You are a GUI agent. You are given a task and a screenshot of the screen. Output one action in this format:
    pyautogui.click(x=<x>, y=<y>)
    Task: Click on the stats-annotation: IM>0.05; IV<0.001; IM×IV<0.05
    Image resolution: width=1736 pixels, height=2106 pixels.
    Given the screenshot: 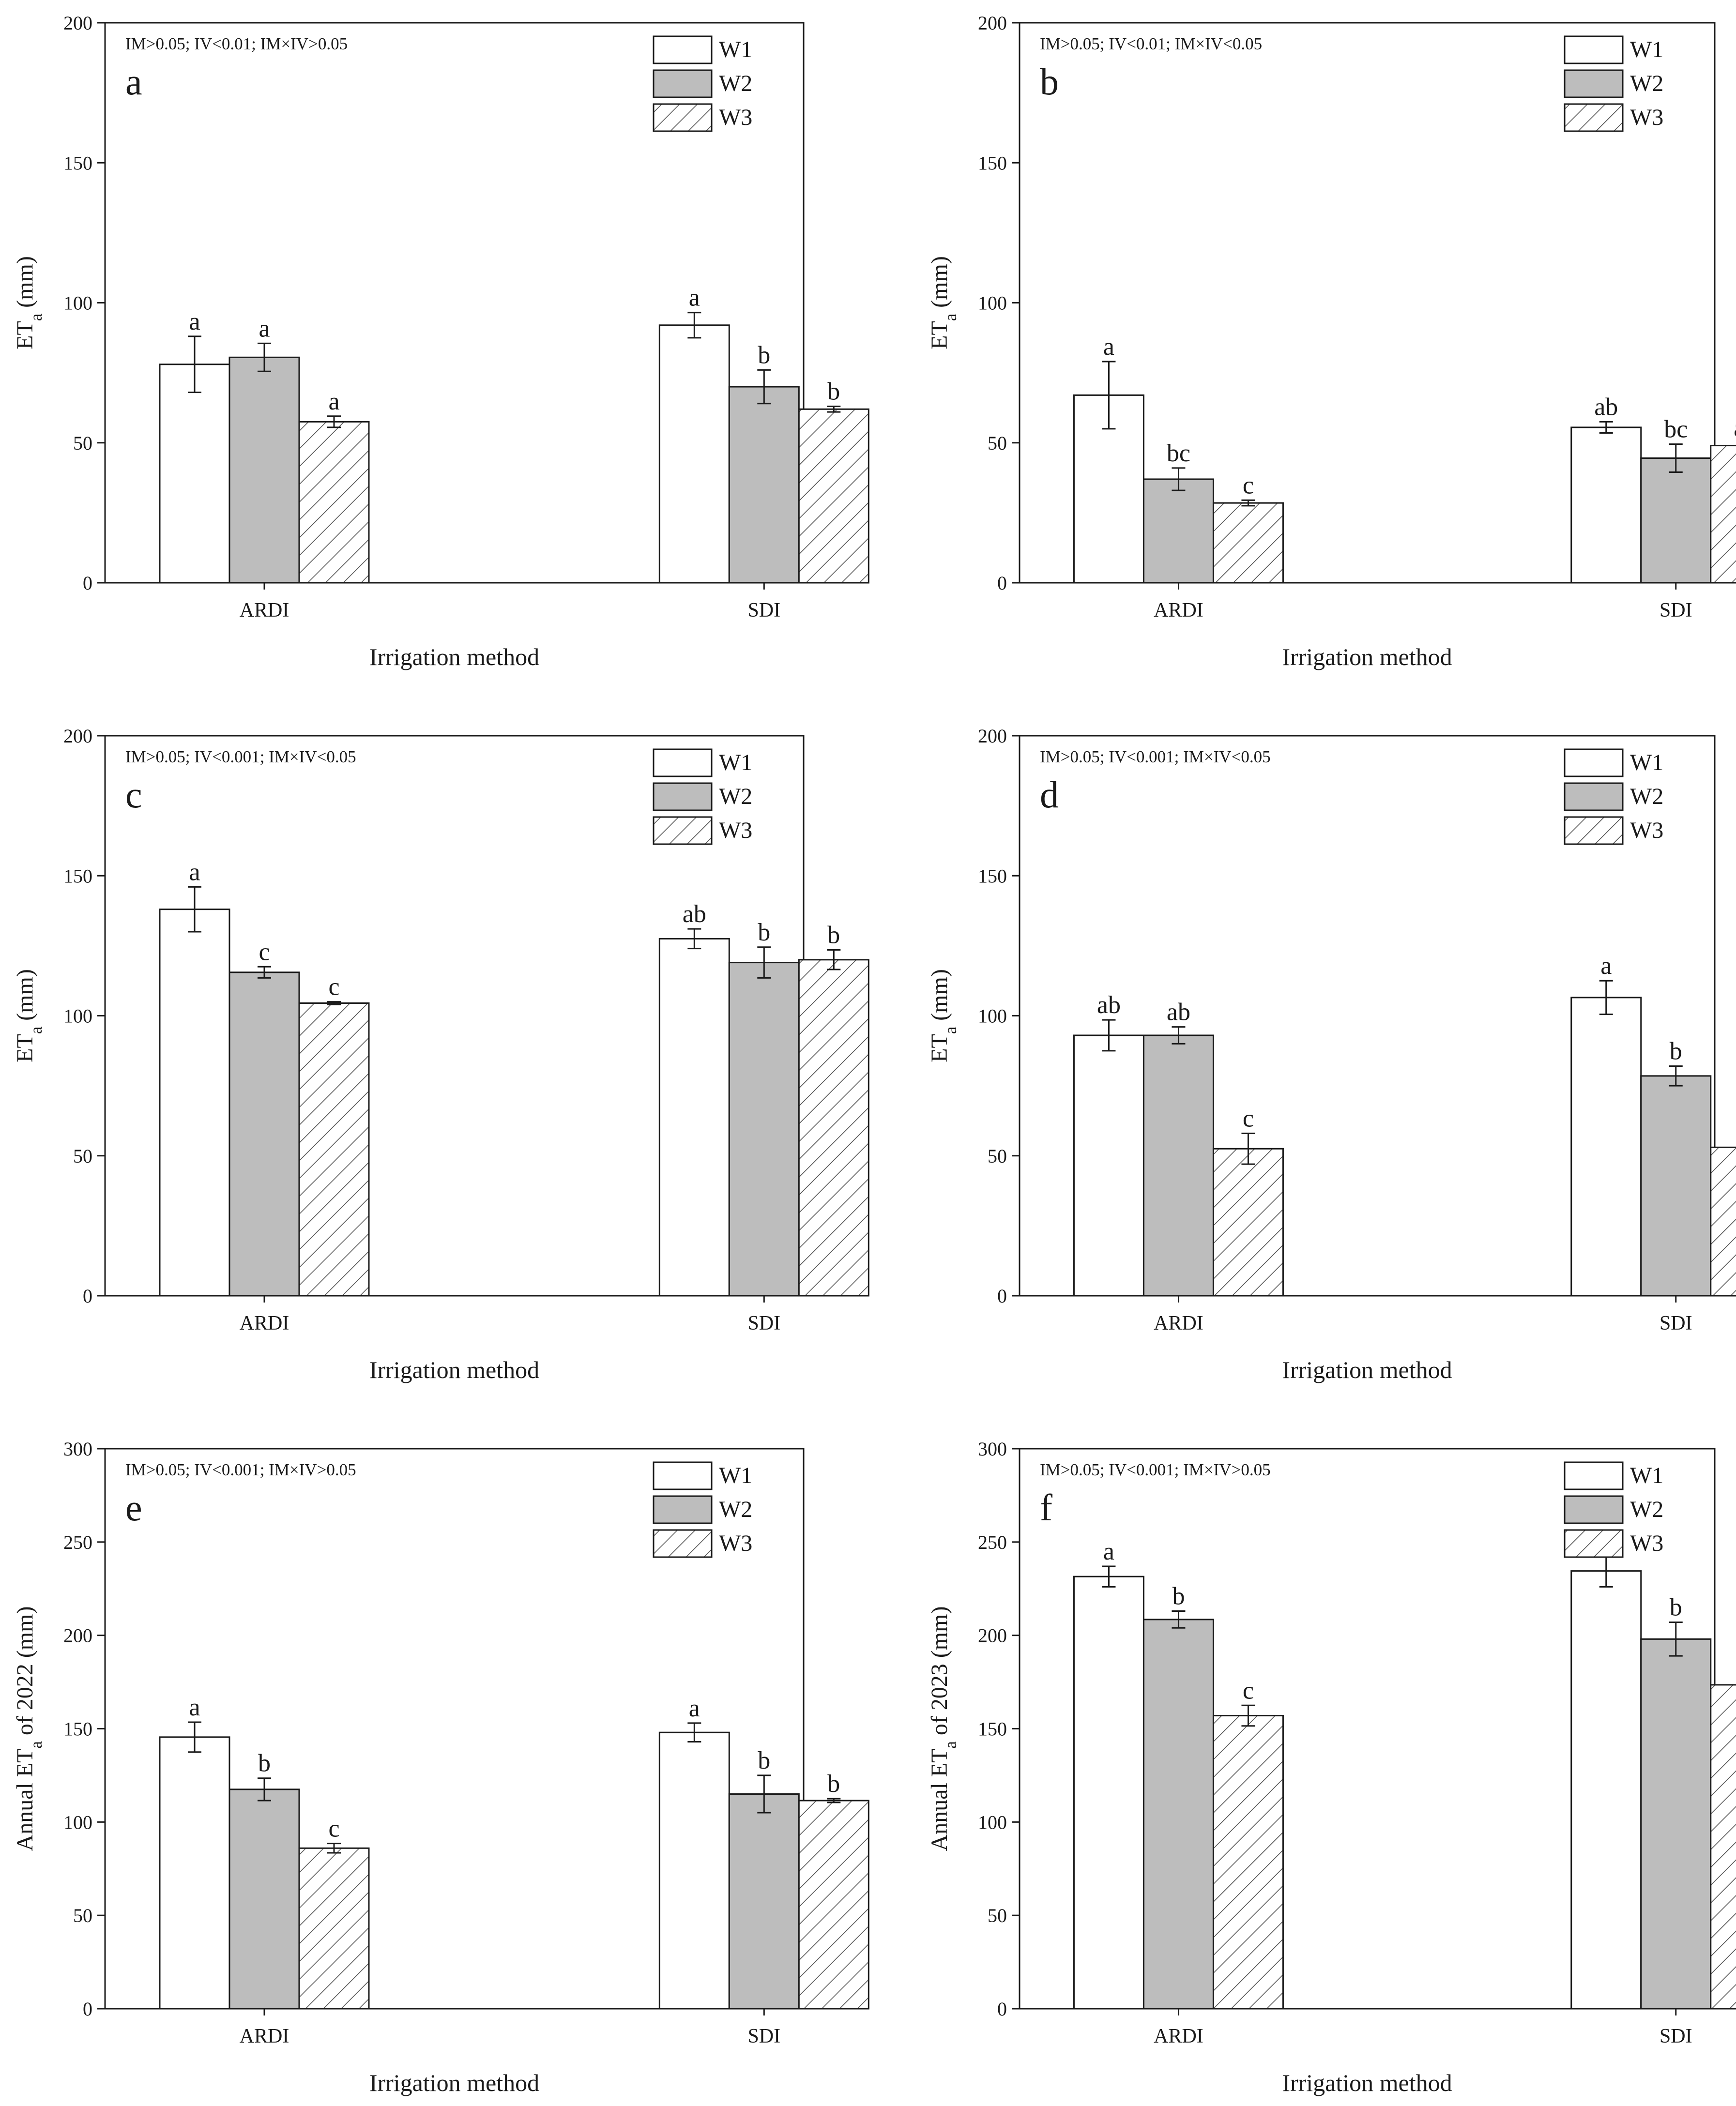 What is the action you would take?
    pyautogui.click(x=1155, y=756)
    